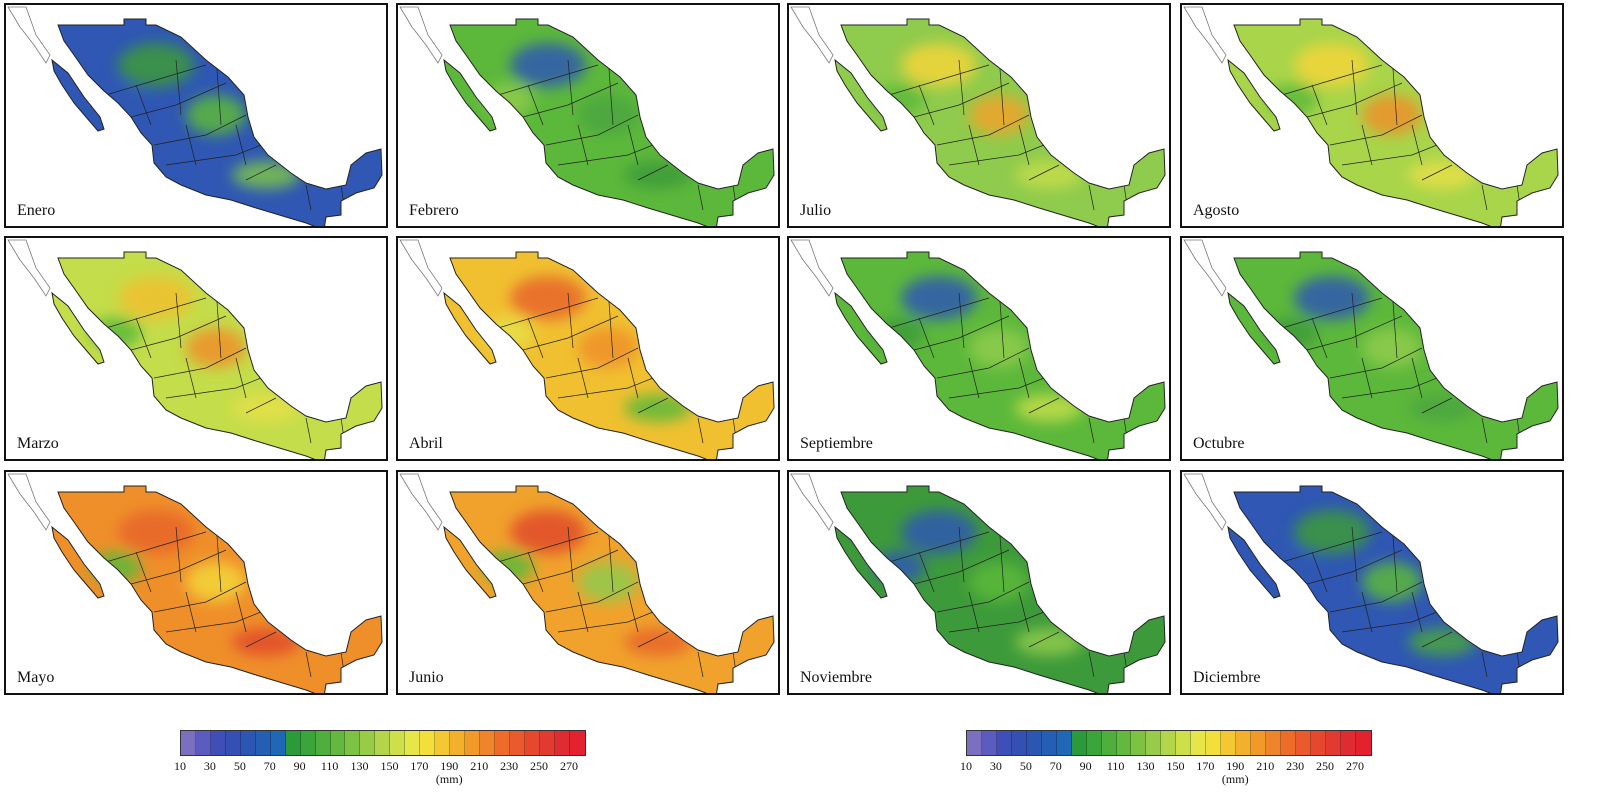 Image resolution: width=1622 pixels, height=795 pixels. Describe the element at coordinates (568, 766) in the screenshot. I see `legend-tick-label: 270` at that location.